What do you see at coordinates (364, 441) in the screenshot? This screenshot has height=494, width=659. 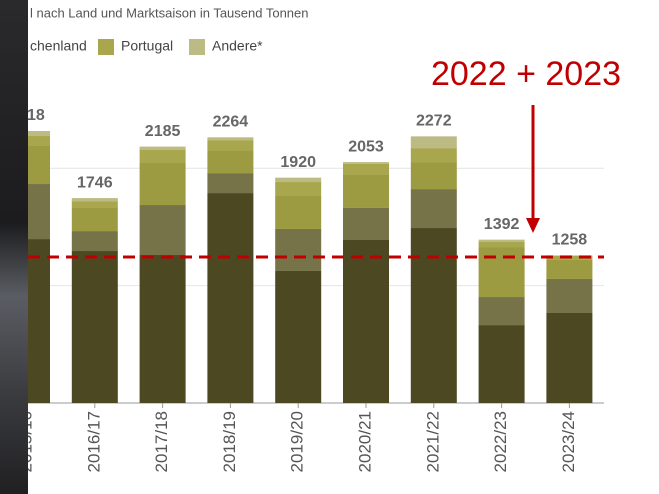 I see `x-tick-label: 2020/21` at bounding box center [364, 441].